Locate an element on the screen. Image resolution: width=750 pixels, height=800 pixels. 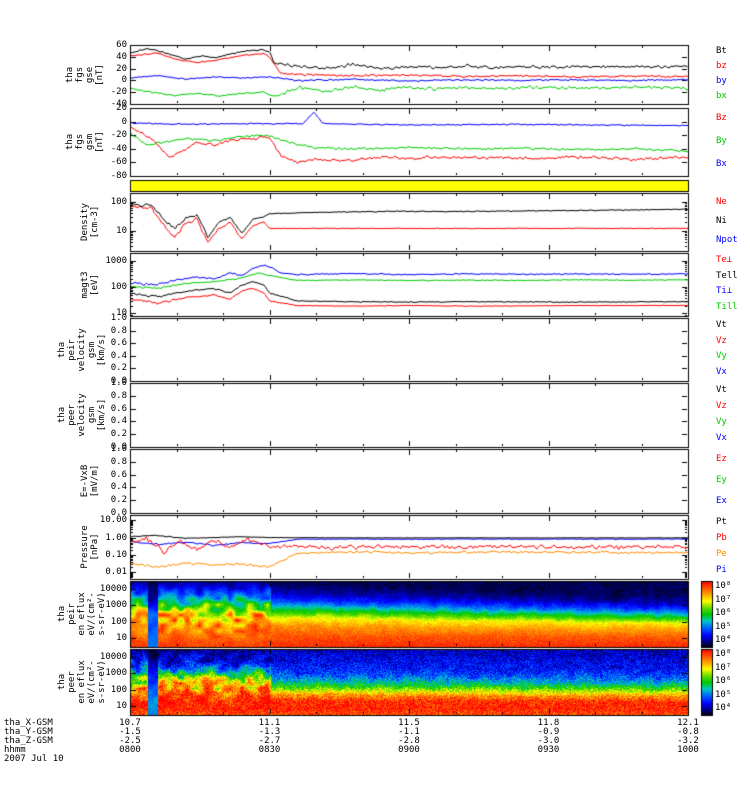
legend-label: Ne is located at coordinates (721, 201).